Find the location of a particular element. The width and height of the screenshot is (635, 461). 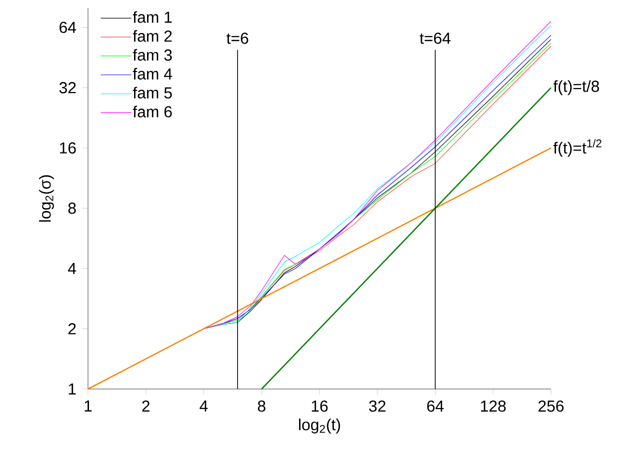

x-tick-label: 64 is located at coordinates (435, 406).